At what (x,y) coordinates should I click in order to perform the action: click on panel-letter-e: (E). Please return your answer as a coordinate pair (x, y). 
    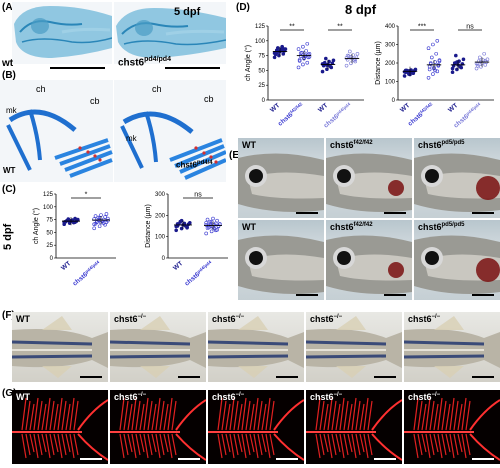
    Looking at the image, I should click on (236, 155).